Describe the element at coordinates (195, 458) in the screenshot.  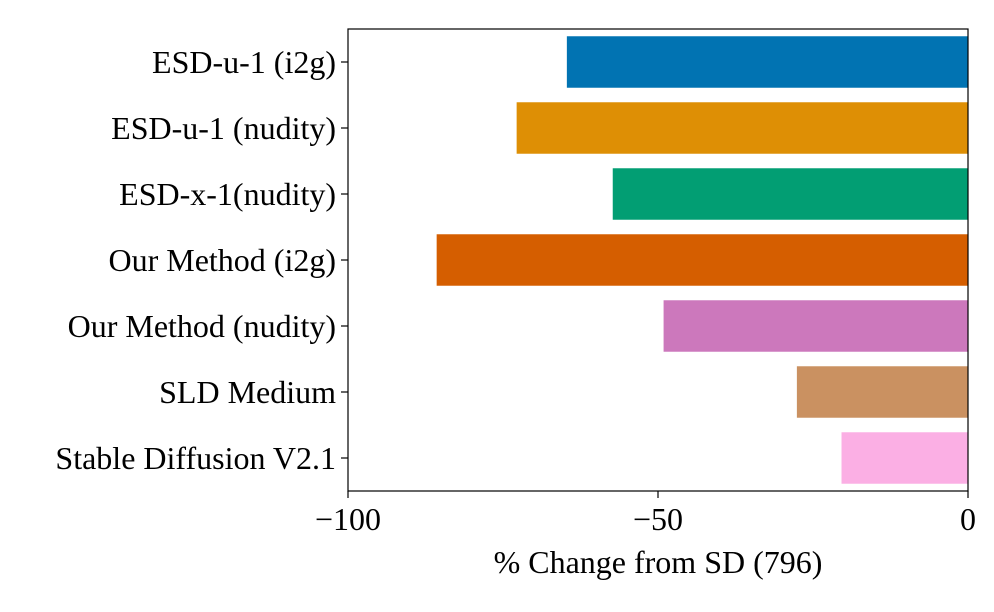
I see `category-label: Stable Diffusion V2.1` at that location.